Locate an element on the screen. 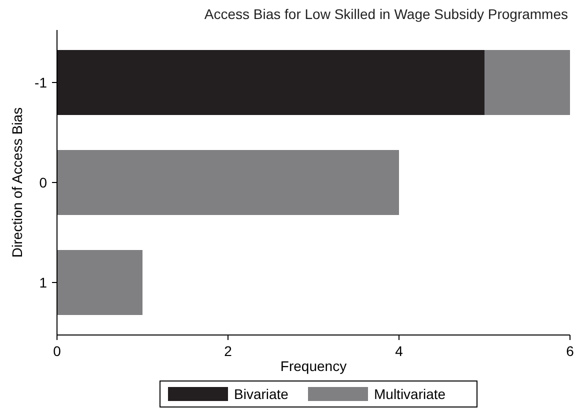 The height and width of the screenshot is (412, 579). legend-label: Multivariate is located at coordinates (410, 394).